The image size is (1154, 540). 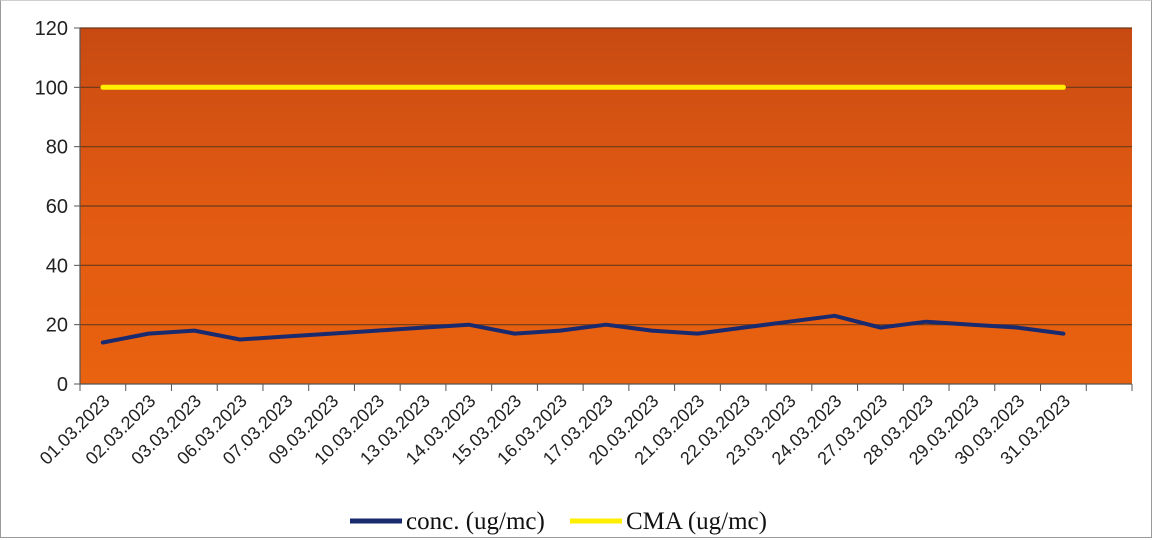 I want to click on series-line-conc, so click(x=583, y=329).